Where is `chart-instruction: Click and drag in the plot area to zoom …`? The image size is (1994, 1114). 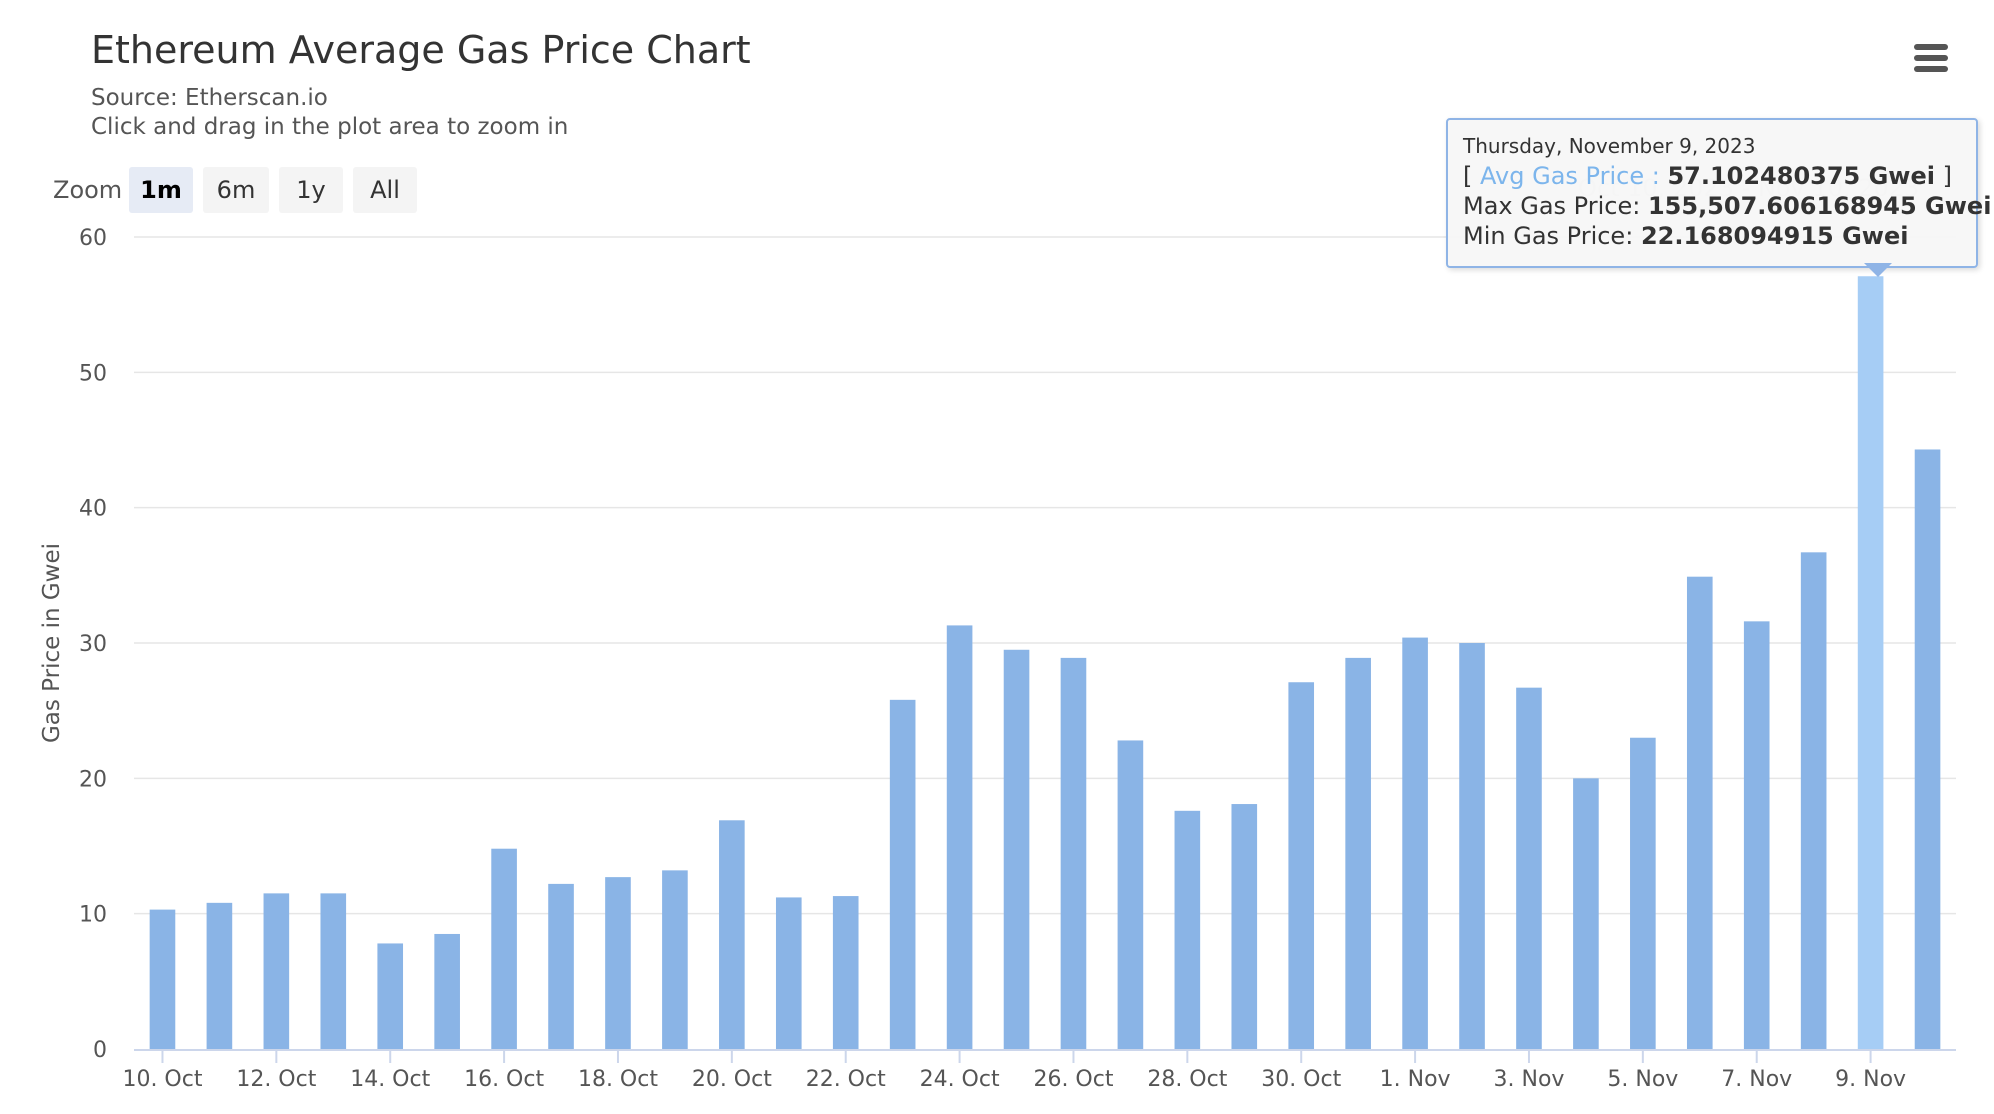
chart-instruction: Click and drag in the plot area to zoom … is located at coordinates (330, 127).